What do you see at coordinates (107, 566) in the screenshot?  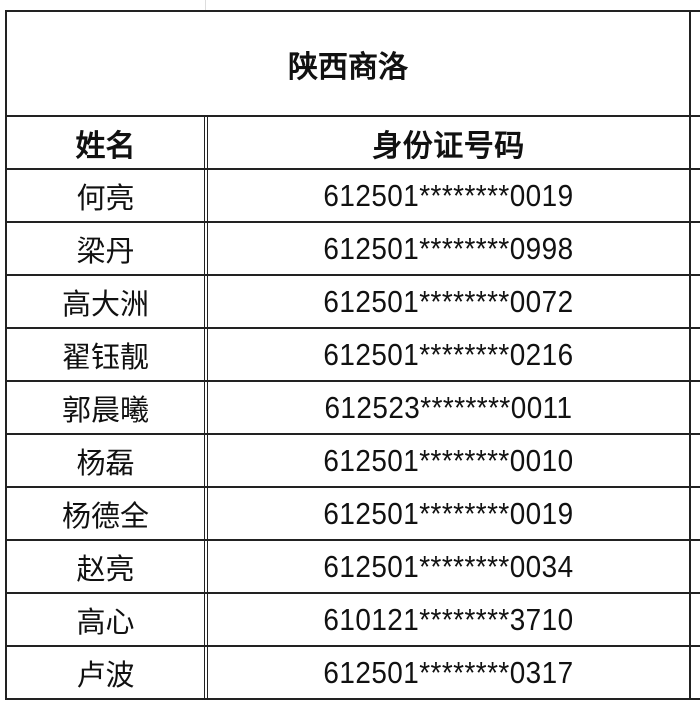 I see `name-cell: 赵亮` at bounding box center [107, 566].